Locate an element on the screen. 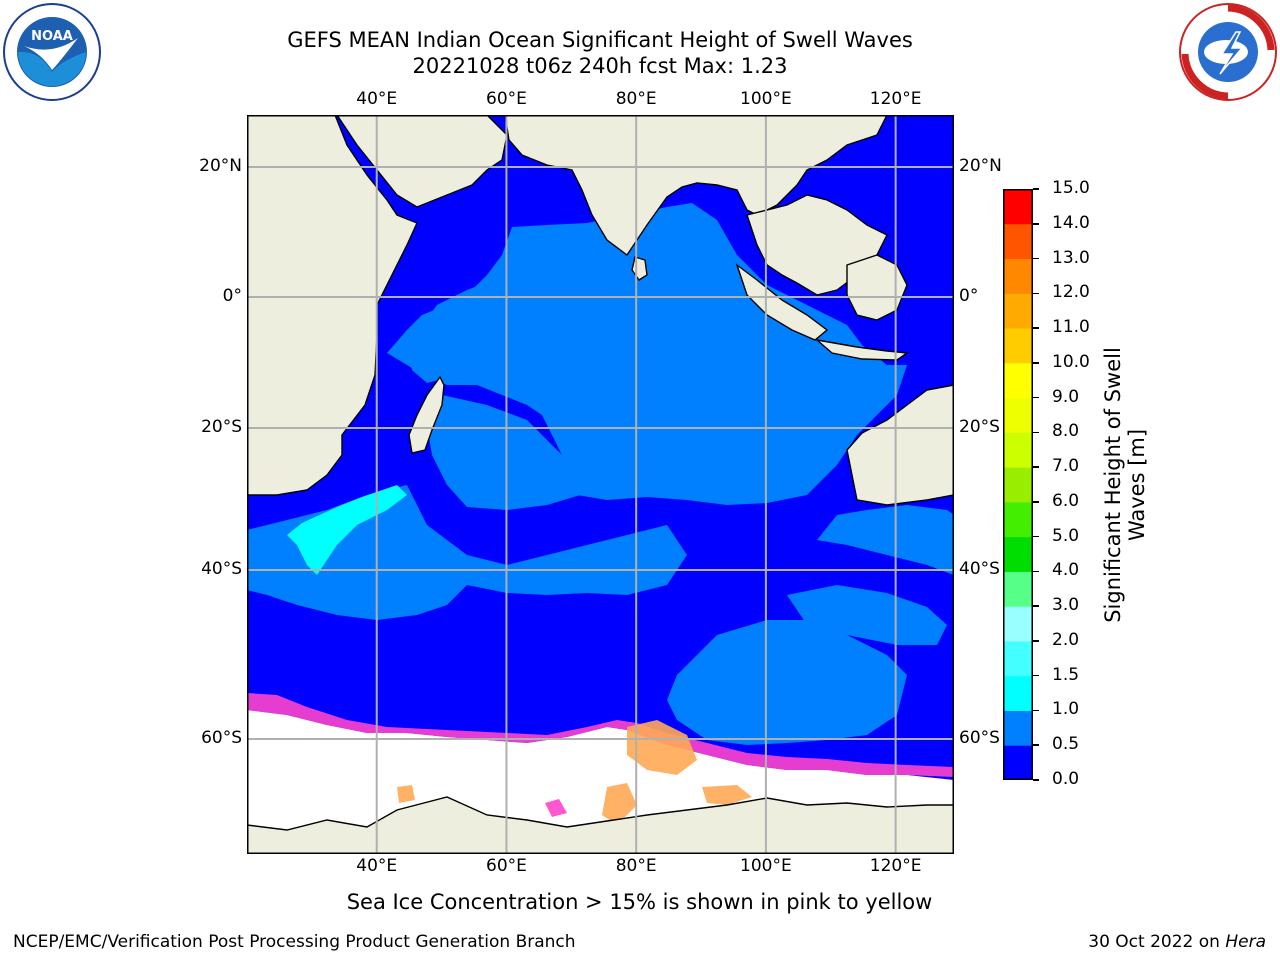 The image size is (1280, 960). lat-tick-right: 20°N is located at coordinates (980, 166).